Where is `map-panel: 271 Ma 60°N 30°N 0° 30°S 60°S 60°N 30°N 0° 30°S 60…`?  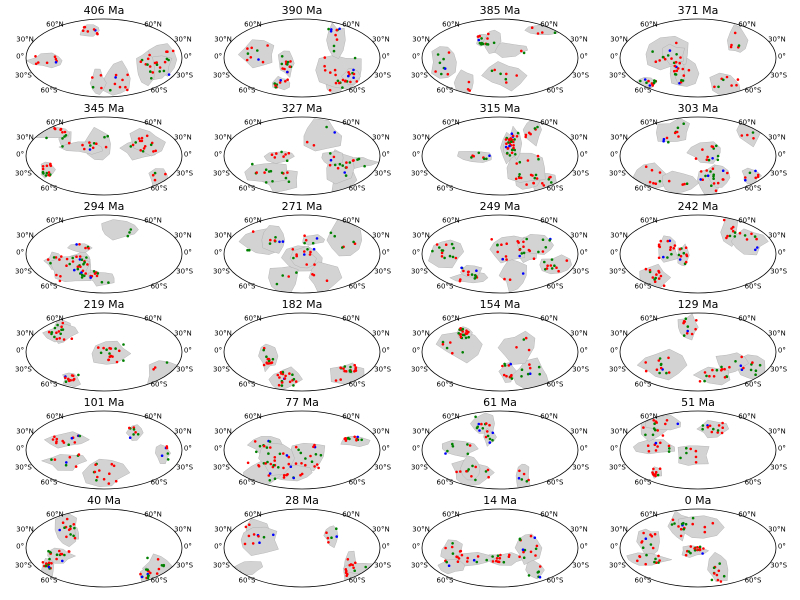 map-panel: 271 Ma 60°N 30°N 0° 30°S 60°S 60°N 30°N 0° 30°S 60… is located at coordinates (302, 245).